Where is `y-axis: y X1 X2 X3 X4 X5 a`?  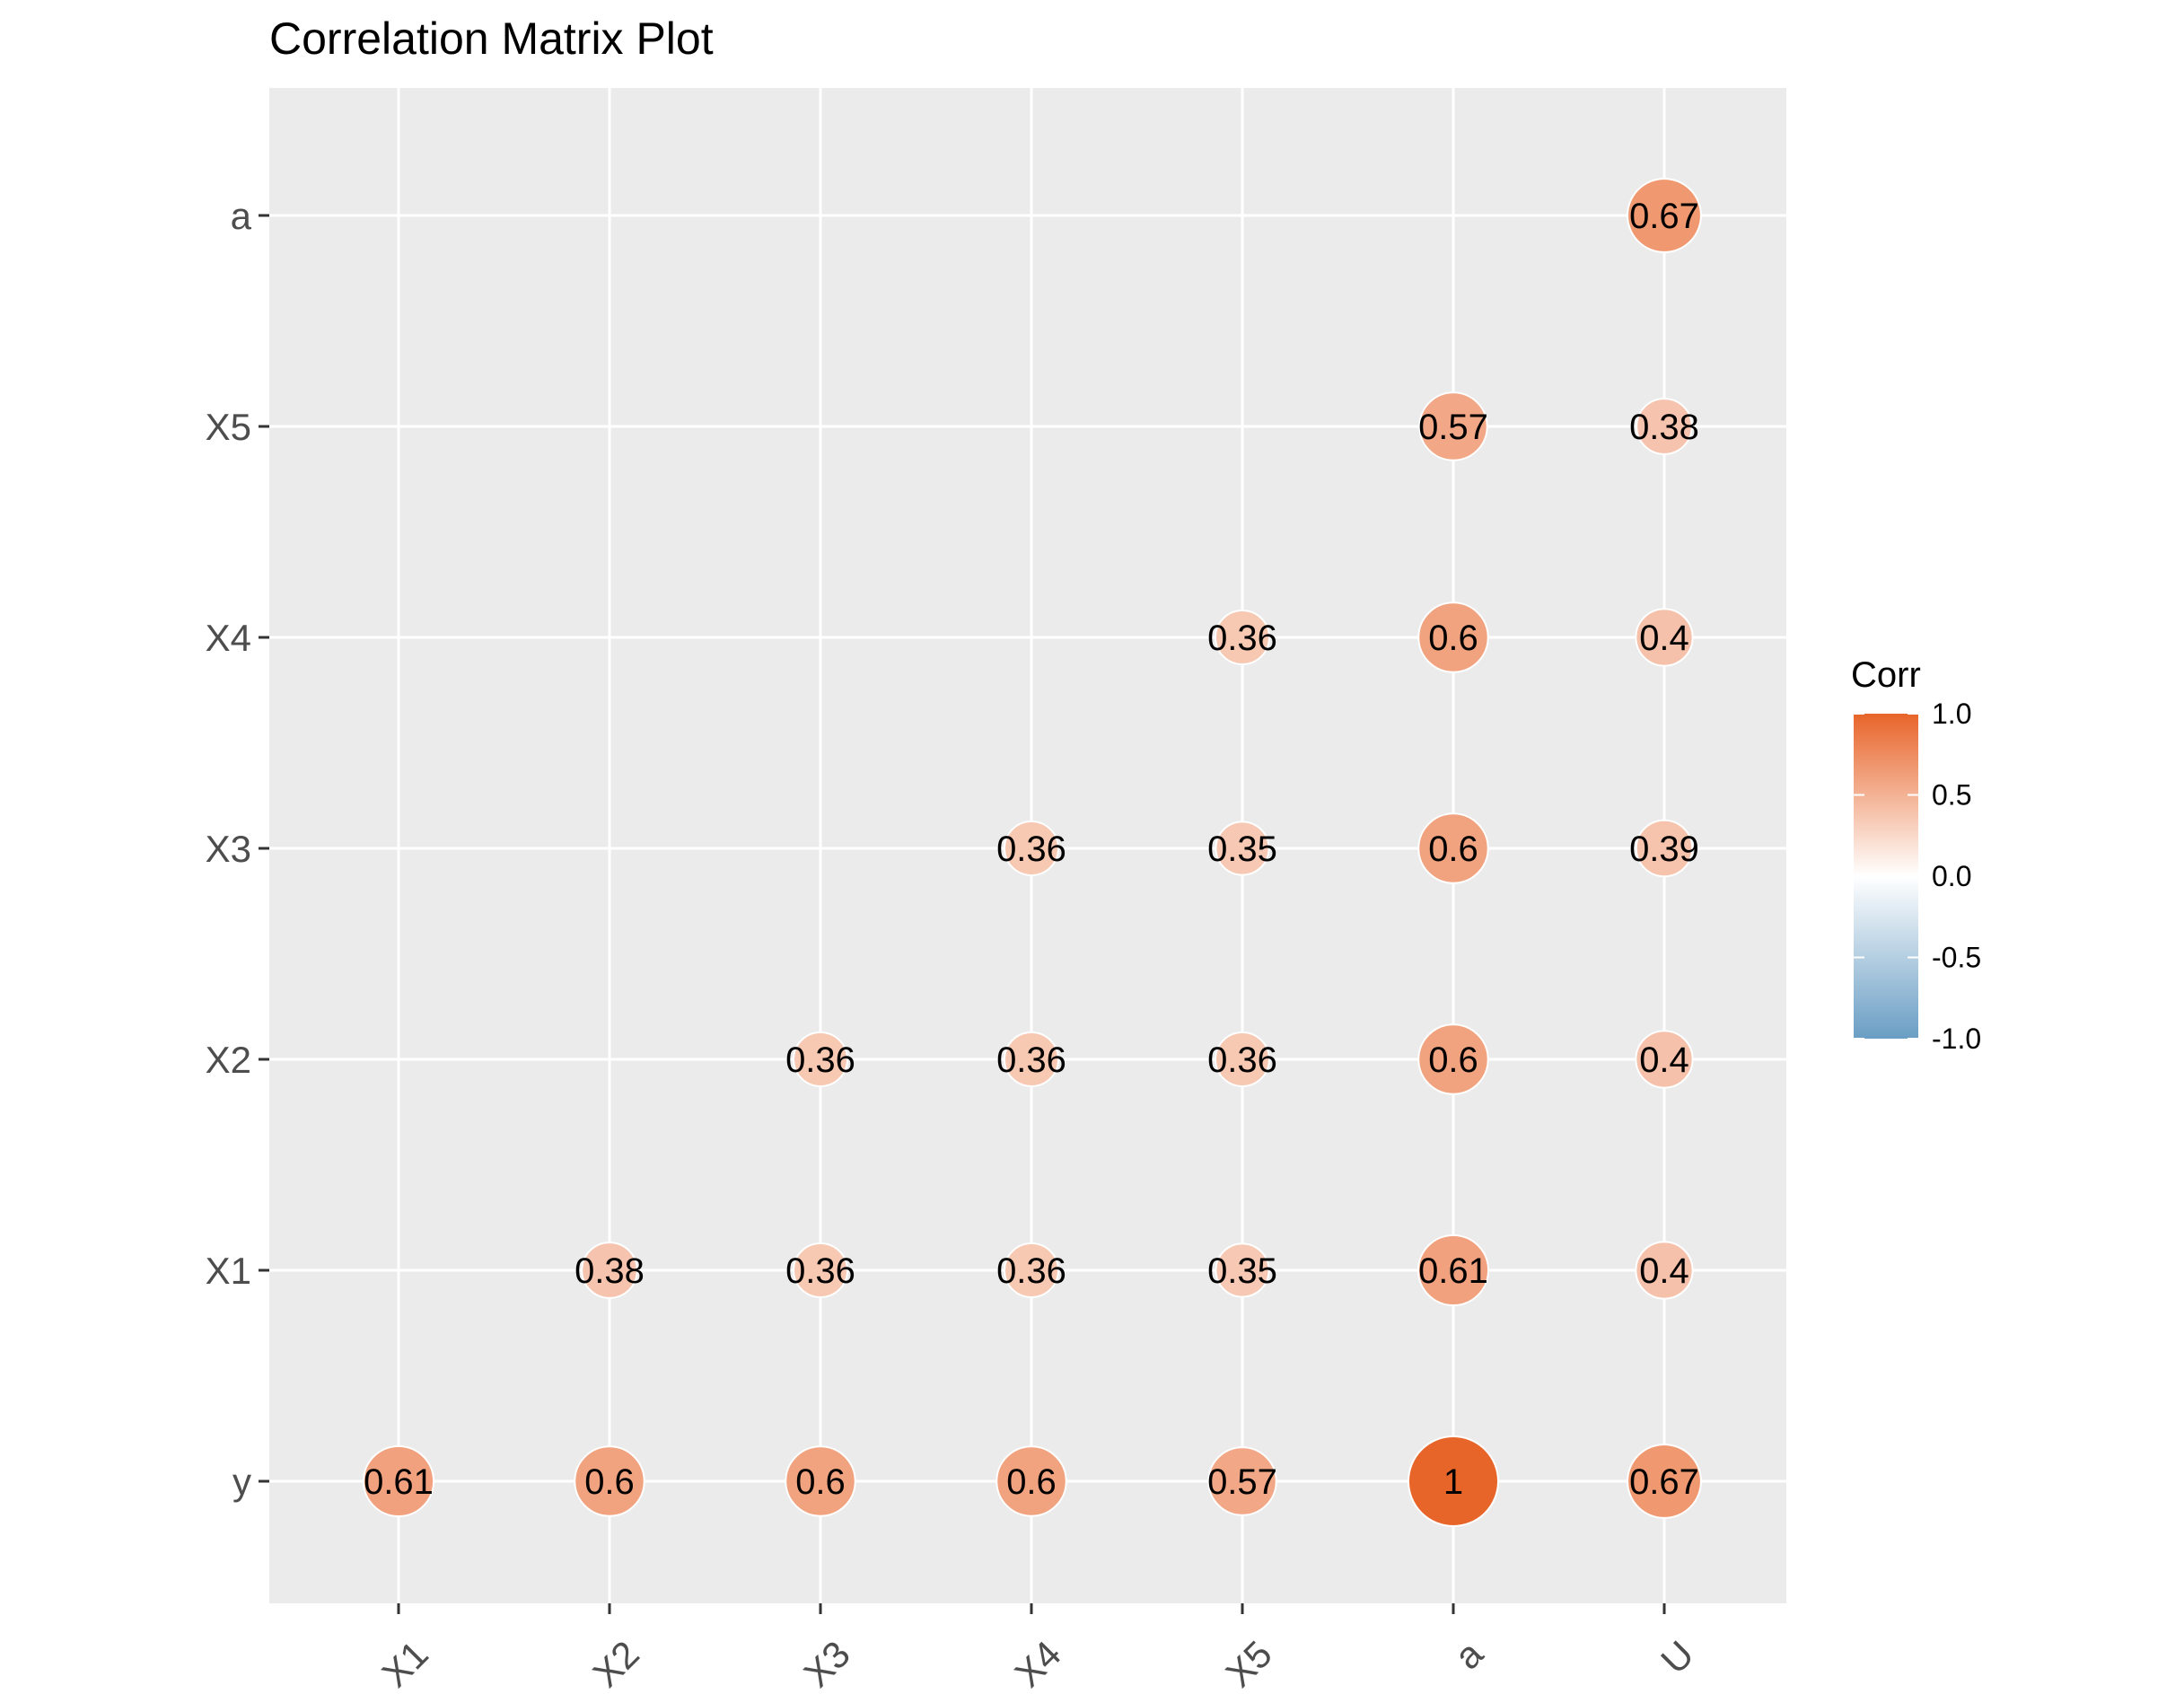 y-axis: y X1 X2 X3 X4 X5 a is located at coordinates (237, 849).